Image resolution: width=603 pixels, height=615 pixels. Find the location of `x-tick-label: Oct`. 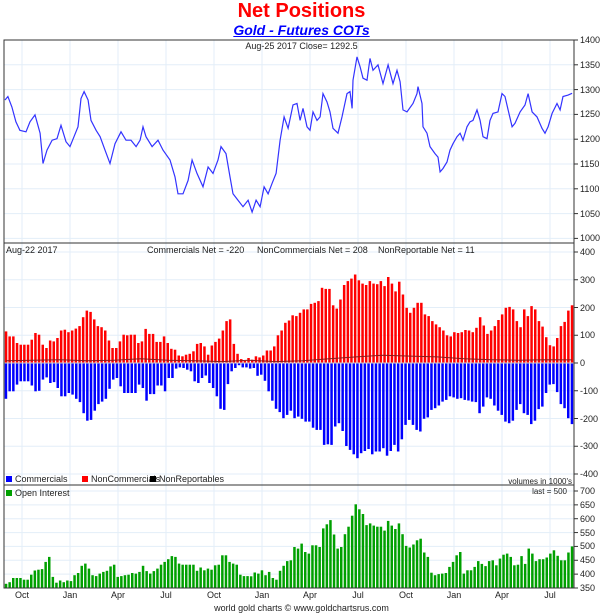

x-tick-label: Oct is located at coordinates (21, 595).